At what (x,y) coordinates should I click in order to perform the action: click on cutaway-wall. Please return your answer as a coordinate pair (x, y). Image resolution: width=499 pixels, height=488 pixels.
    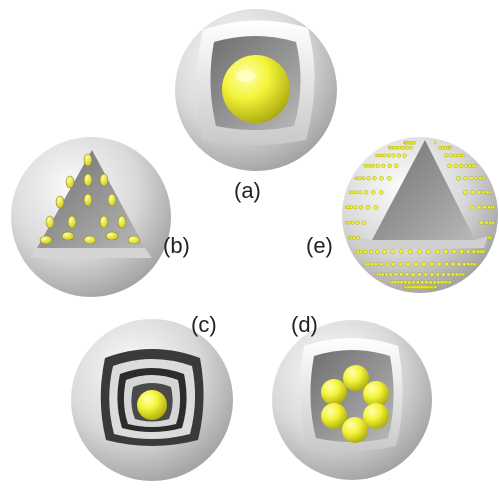
    Looking at the image, I should click on (91, 253).